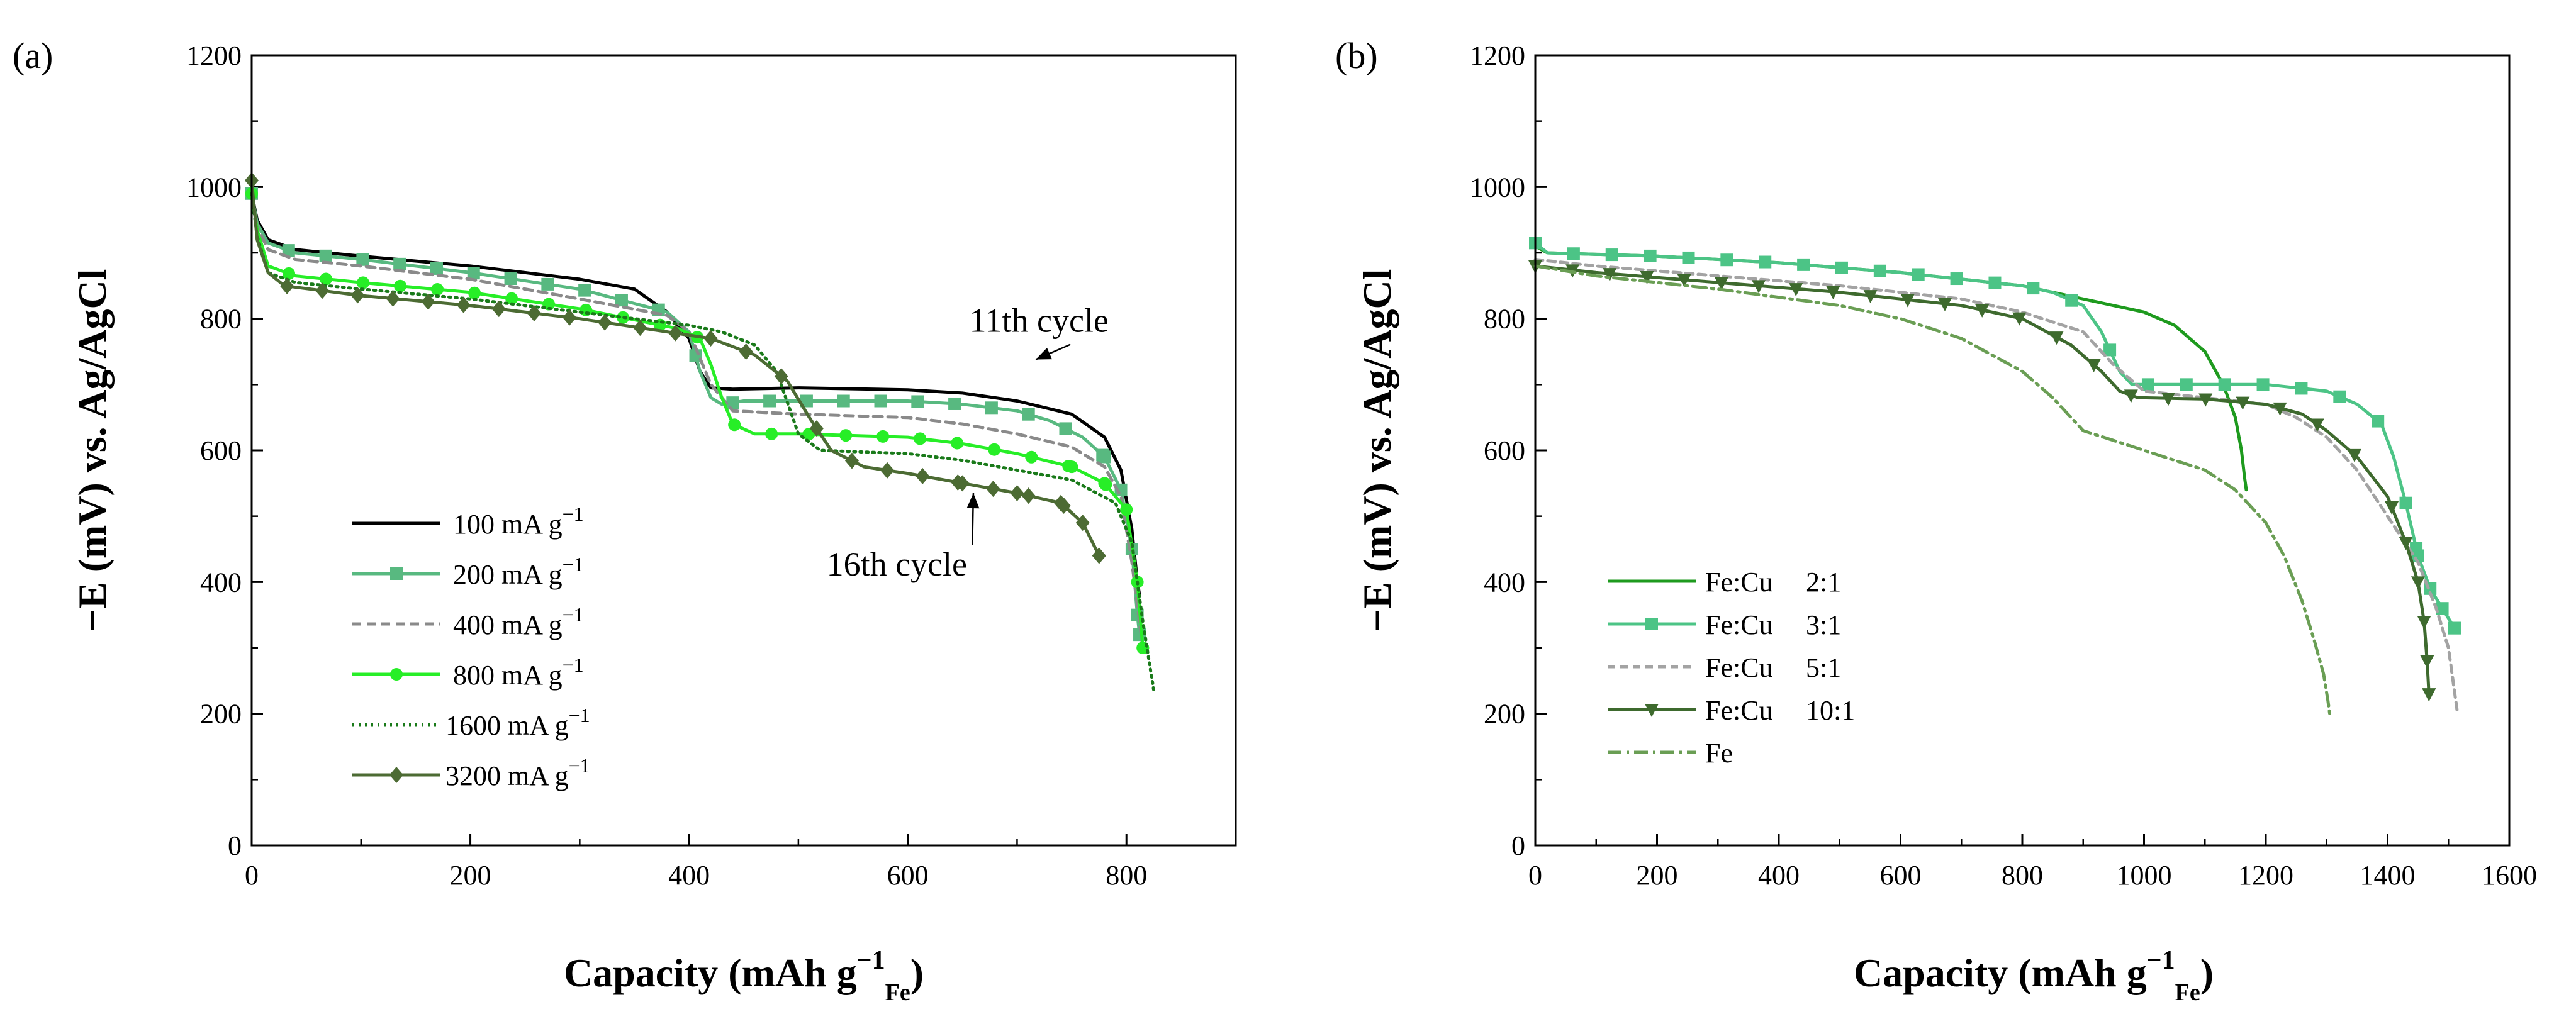 This screenshot has height=1019, width=2576. Describe the element at coordinates (1932, 490) in the screenshot. I see `series-b-4-line` at that location.